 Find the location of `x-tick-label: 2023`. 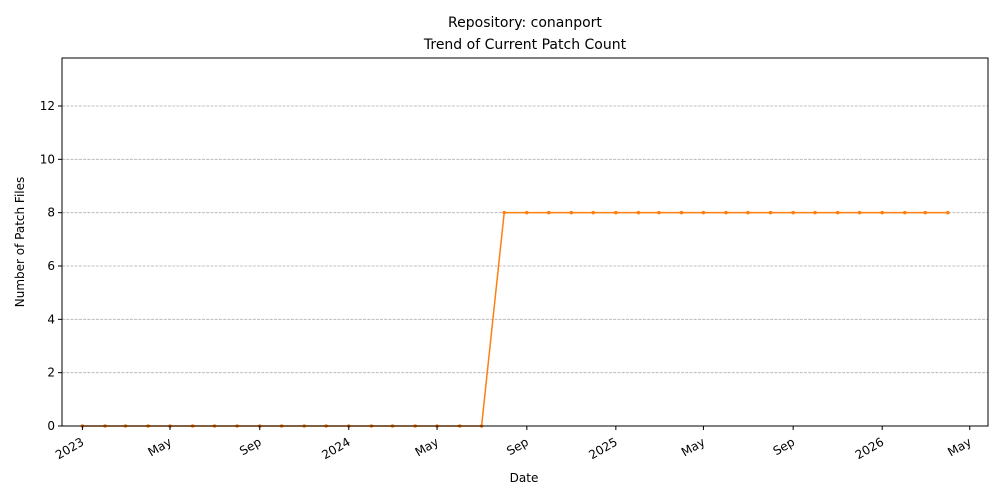

x-tick-label: 2023 is located at coordinates (69, 448).